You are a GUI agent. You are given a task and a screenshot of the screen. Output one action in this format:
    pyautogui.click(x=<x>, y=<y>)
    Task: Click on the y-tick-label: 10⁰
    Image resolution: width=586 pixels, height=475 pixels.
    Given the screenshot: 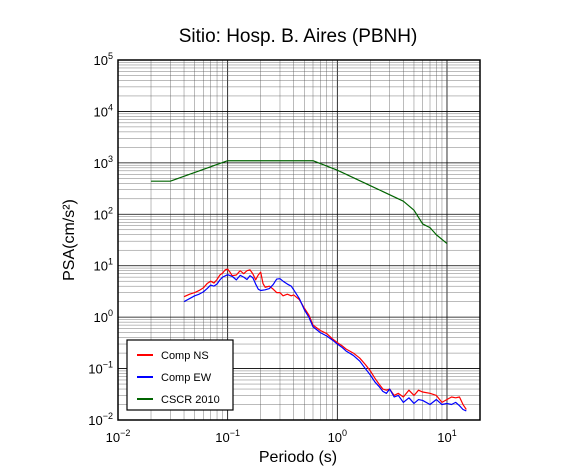 What is the action you would take?
    pyautogui.click(x=103, y=316)
    